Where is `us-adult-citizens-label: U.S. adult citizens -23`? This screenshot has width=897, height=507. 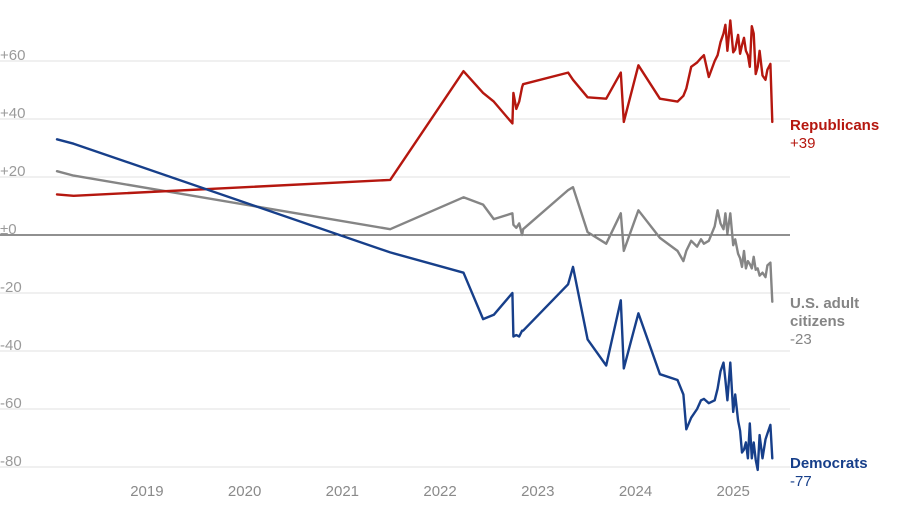
us-adult-citizens-label: U.S. adult citizens -23 is located at coordinates (835, 322).